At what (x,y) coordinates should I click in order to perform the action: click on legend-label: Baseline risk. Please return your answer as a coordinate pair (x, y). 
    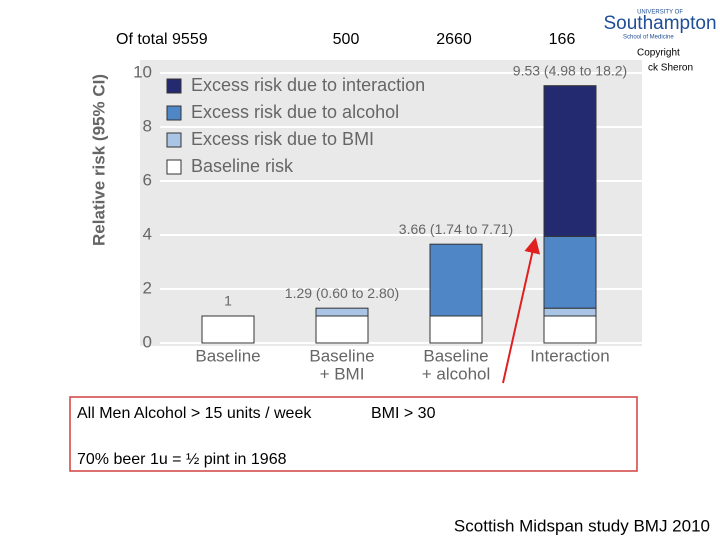
    Looking at the image, I should click on (242, 166).